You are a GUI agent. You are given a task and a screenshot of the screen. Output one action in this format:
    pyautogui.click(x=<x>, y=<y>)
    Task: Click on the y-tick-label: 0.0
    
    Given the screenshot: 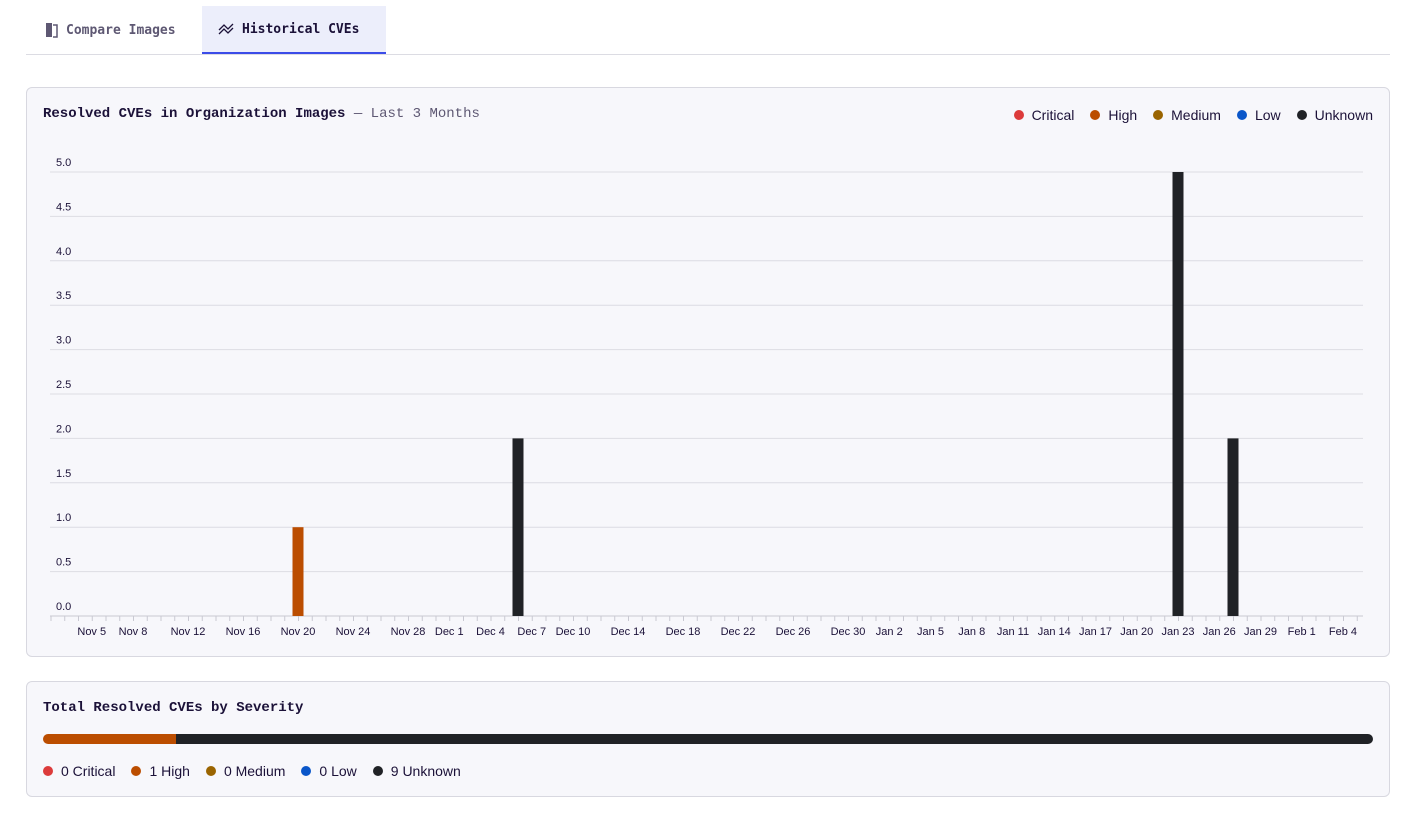 What is the action you would take?
    pyautogui.click(x=63, y=607)
    